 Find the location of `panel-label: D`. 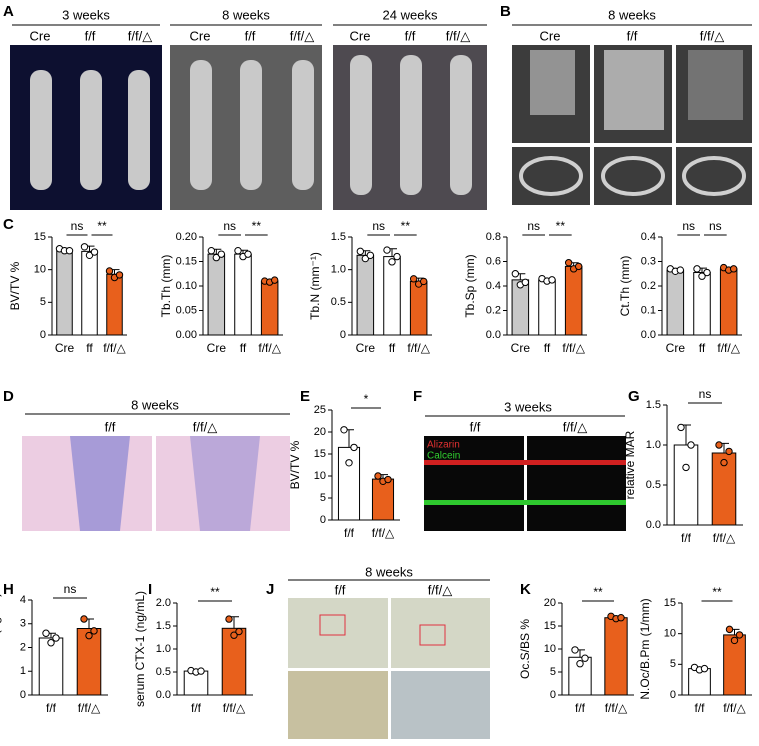

panel-label: D is located at coordinates (8, 396).